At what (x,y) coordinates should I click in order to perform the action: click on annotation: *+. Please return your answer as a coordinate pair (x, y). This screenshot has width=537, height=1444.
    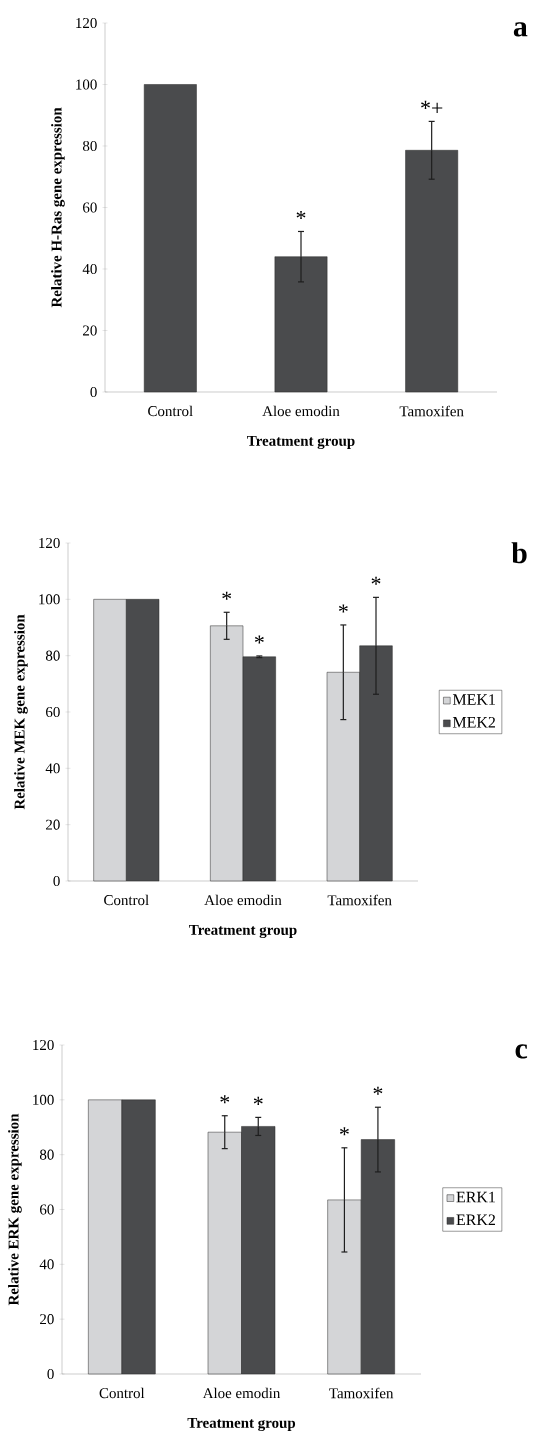
    Looking at the image, I should click on (432, 107).